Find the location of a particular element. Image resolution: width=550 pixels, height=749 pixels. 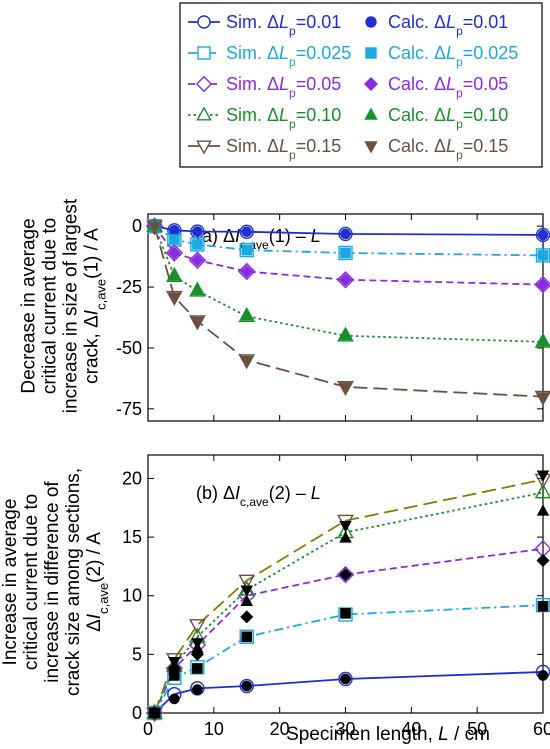

legend-calc-label: Calc. ΔLp=0.025 is located at coordinates (453, 56).